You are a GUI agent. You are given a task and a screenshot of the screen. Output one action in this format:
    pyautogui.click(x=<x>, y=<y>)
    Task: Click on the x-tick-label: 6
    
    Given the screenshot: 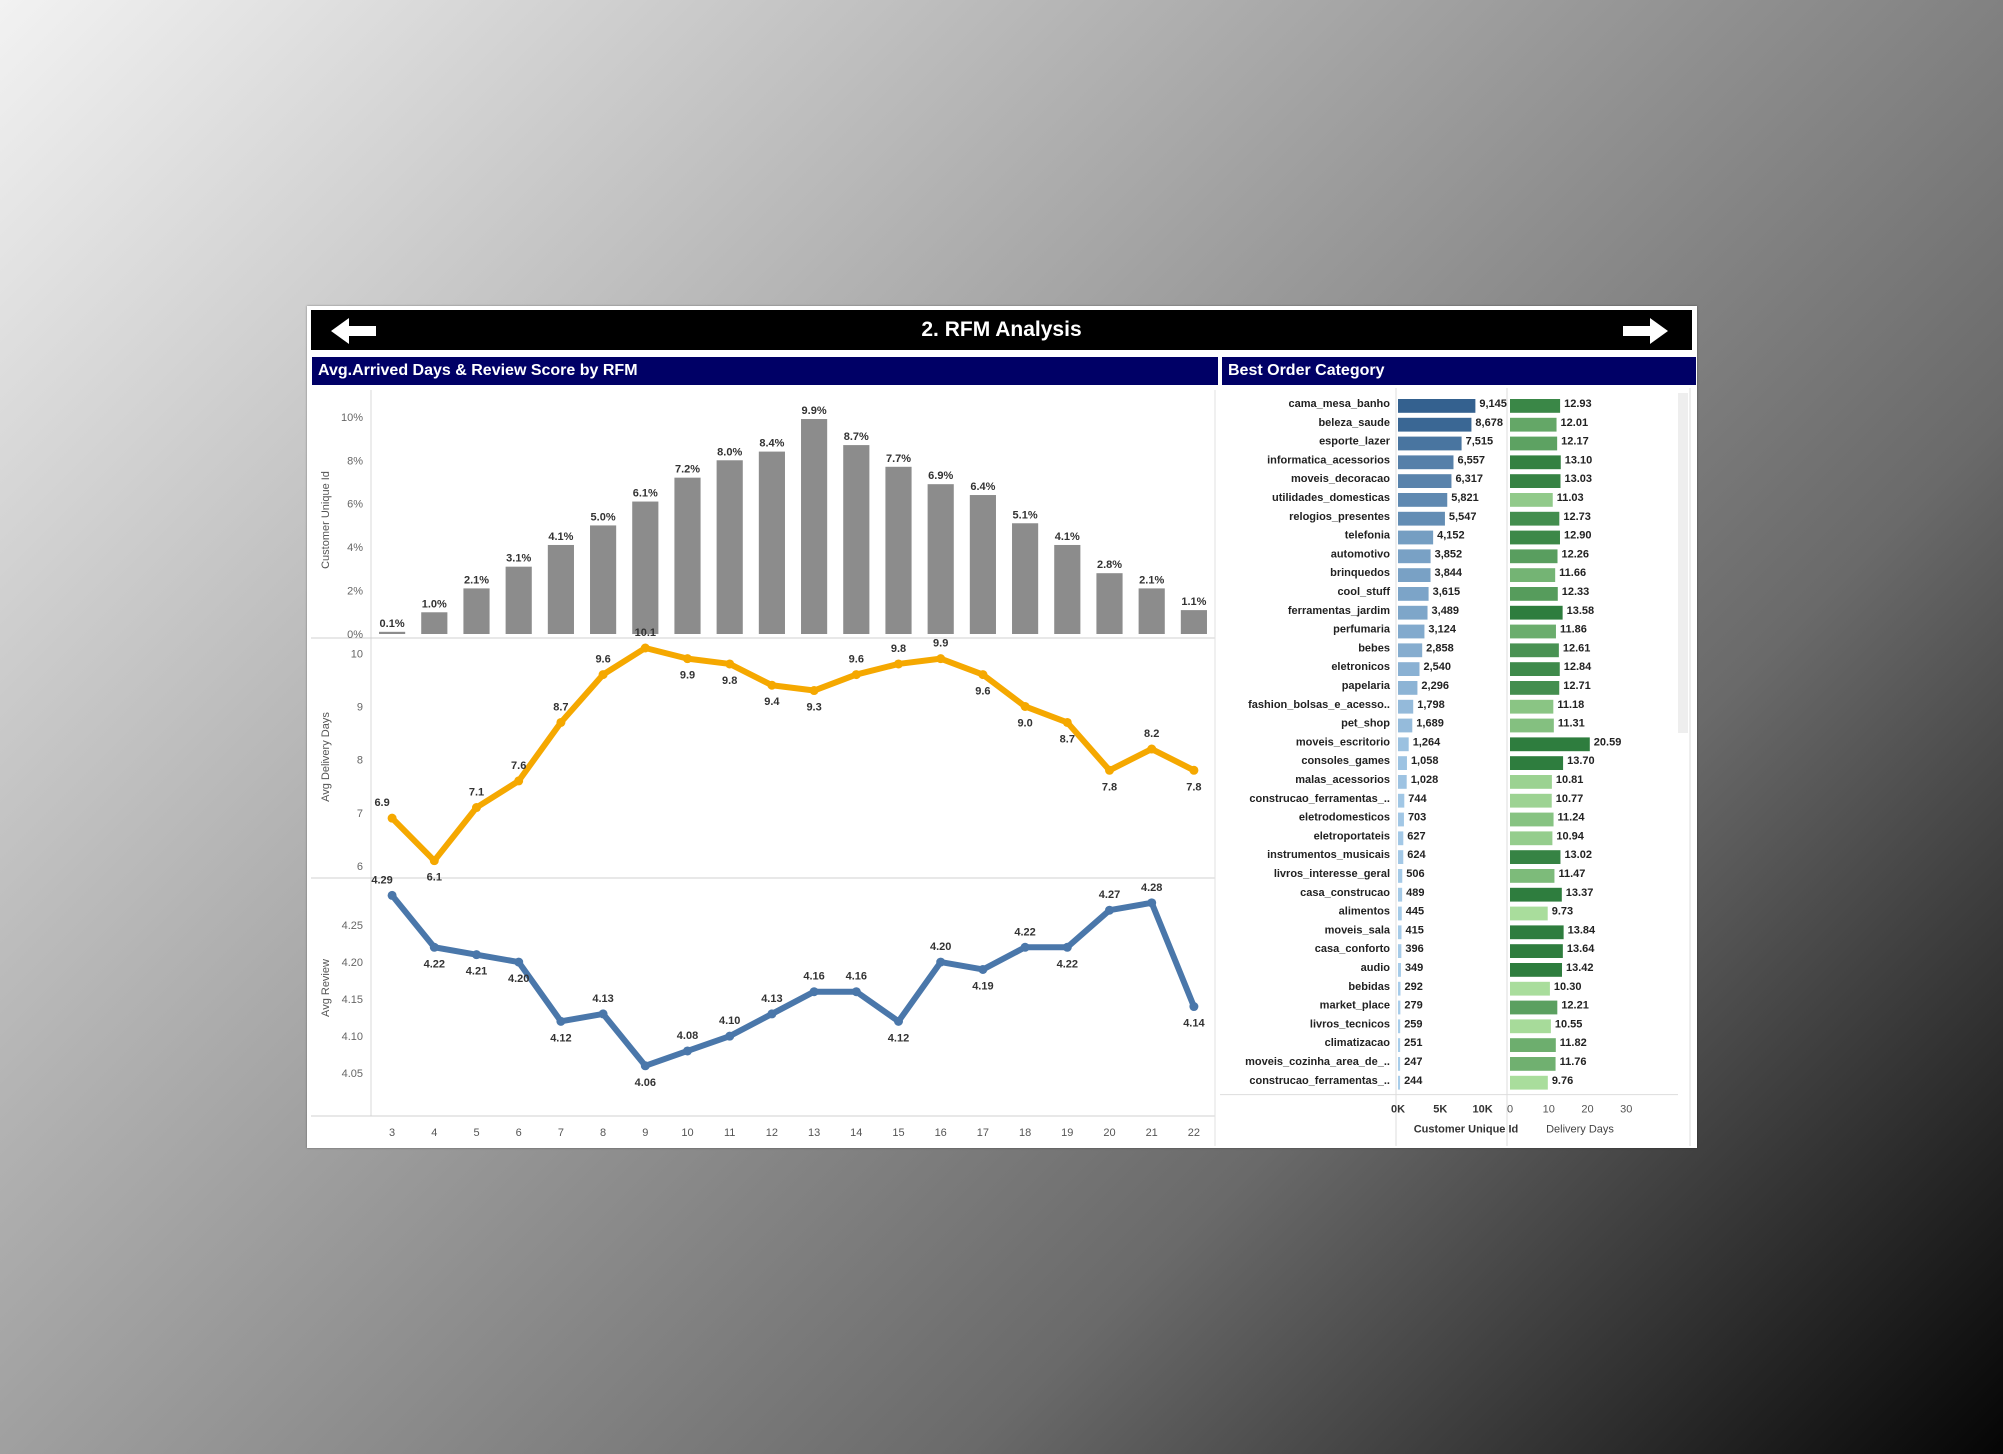 What is the action you would take?
    pyautogui.click(x=519, y=1133)
    